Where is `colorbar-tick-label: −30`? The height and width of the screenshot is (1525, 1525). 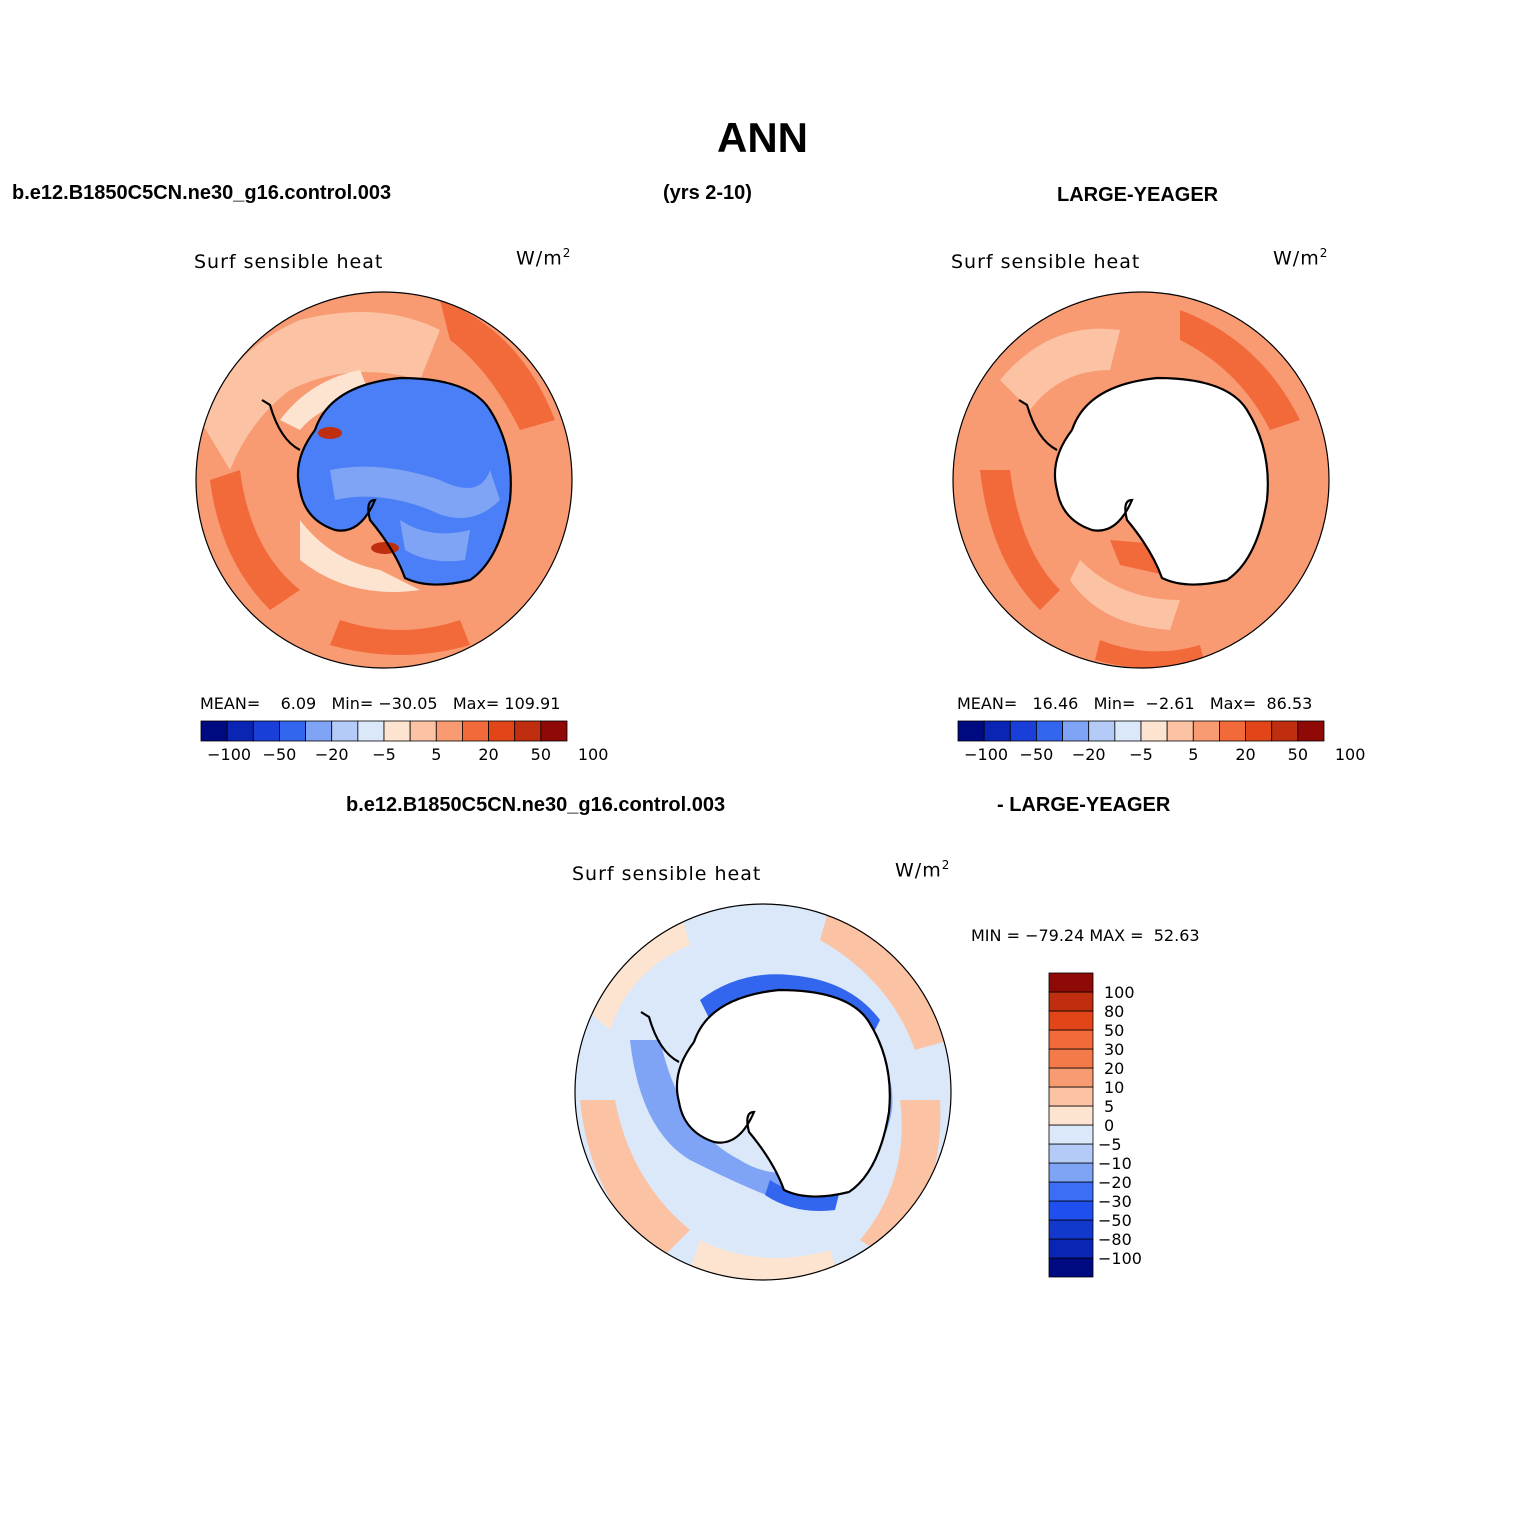
colorbar-tick-label: −30 is located at coordinates (1115, 1201).